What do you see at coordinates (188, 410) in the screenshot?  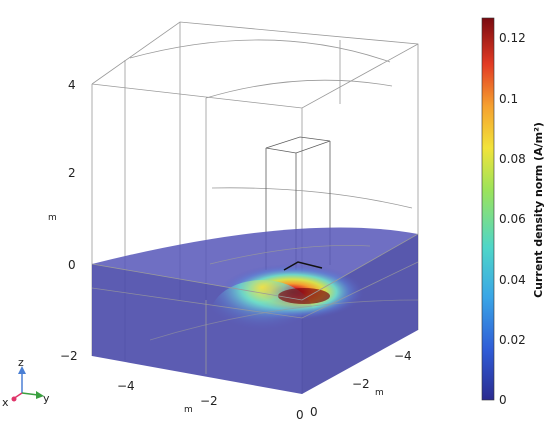 I see `x-axis-label: m` at bounding box center [188, 410].